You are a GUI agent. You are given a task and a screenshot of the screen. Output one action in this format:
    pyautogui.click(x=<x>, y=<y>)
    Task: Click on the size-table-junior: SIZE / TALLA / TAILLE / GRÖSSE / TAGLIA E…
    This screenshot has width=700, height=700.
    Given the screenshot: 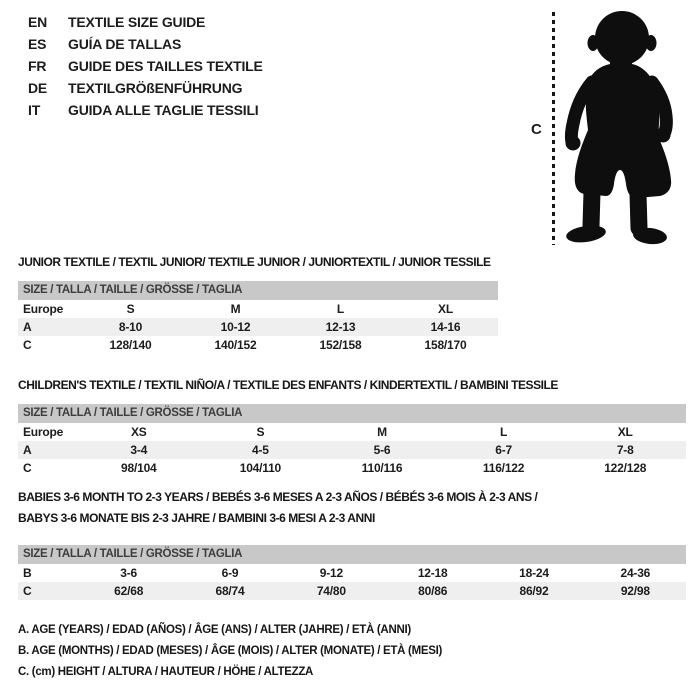 What is the action you would take?
    pyautogui.click(x=258, y=317)
    